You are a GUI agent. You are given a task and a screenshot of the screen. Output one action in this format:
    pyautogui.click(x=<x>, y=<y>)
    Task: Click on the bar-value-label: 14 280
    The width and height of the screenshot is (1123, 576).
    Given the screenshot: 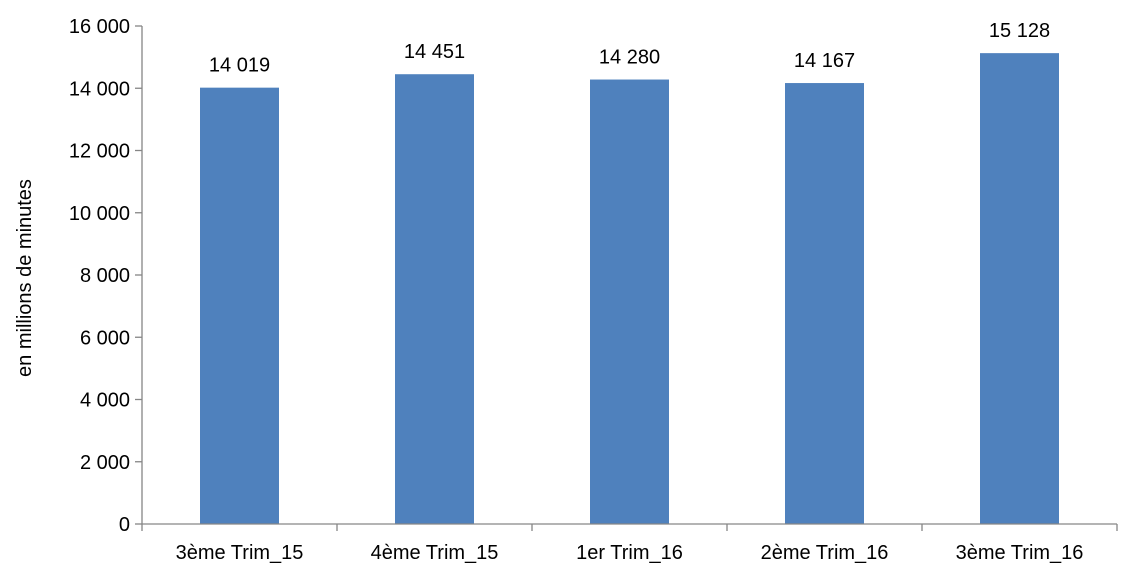 What is the action you would take?
    pyautogui.click(x=629, y=58)
    